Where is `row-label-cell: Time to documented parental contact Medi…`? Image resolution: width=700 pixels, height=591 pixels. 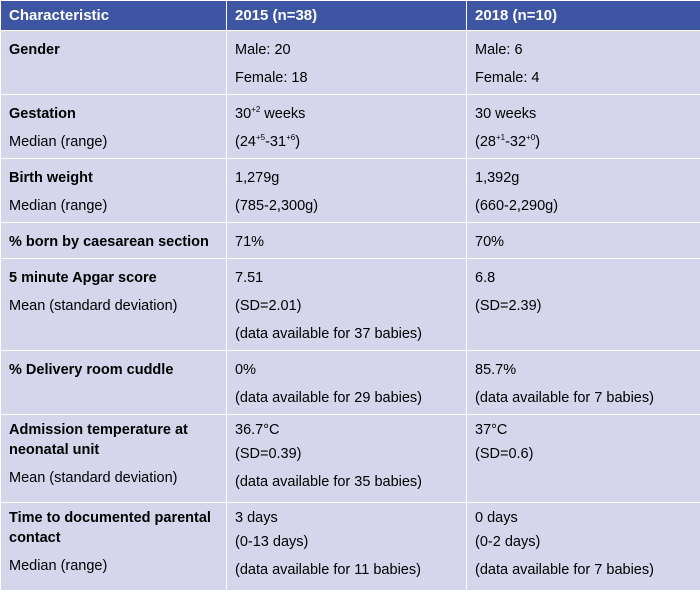 row-label-cell: Time to documented parental contact Medi… is located at coordinates (114, 547).